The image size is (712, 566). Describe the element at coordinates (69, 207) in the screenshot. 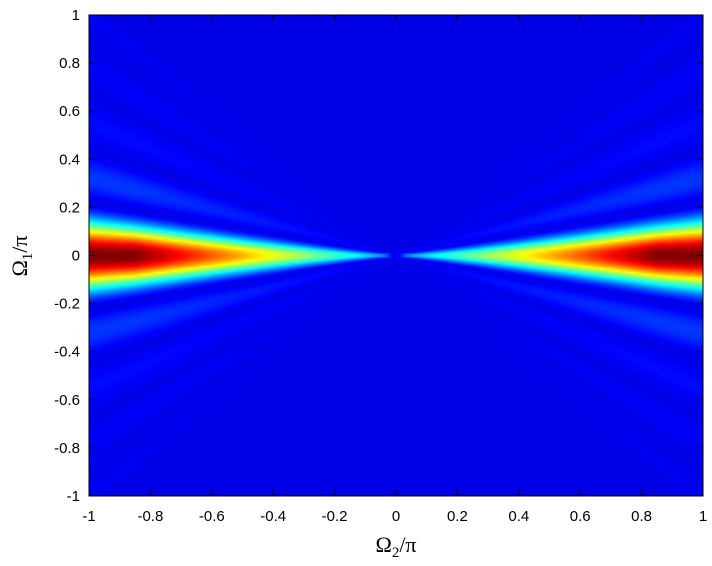

I see `y-tick-label: 0.2` at that location.